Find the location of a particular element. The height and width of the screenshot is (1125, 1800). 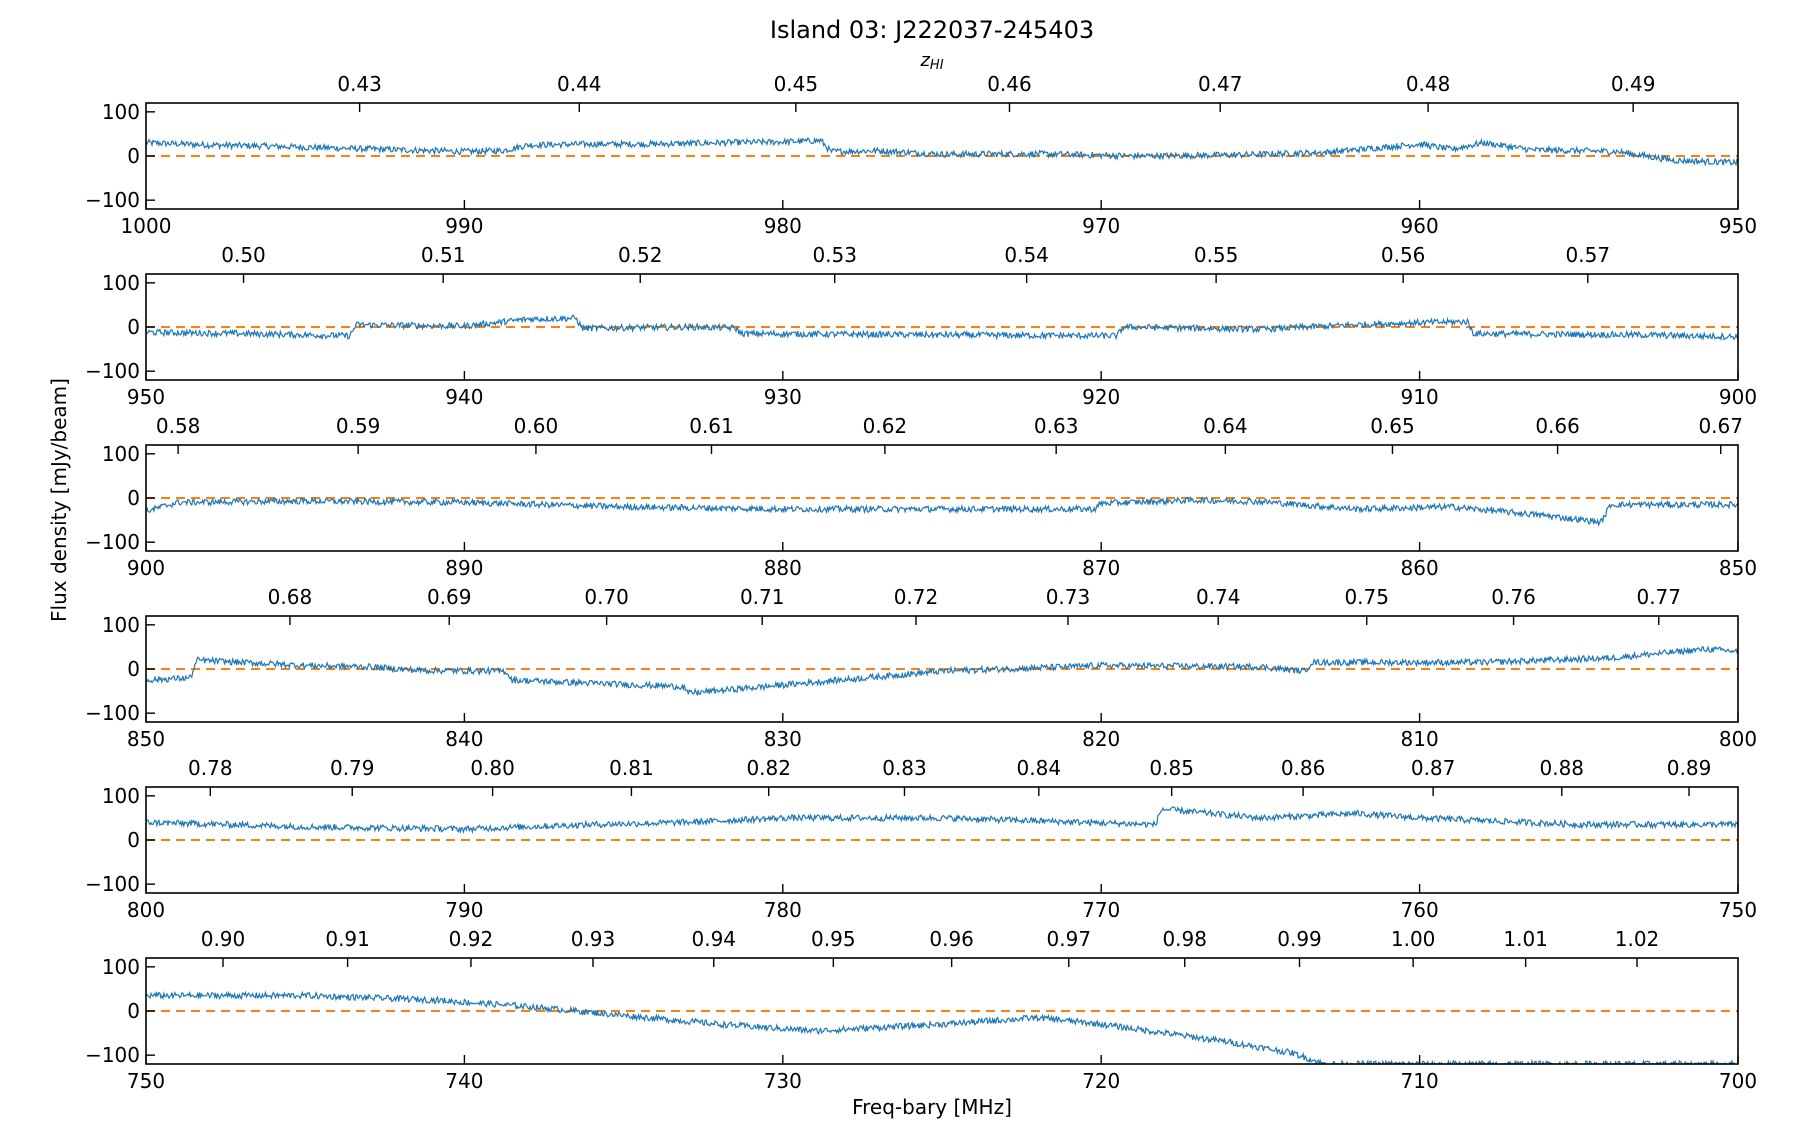

x-axis-label: Freq-bary [MHz] is located at coordinates (932, 1107).